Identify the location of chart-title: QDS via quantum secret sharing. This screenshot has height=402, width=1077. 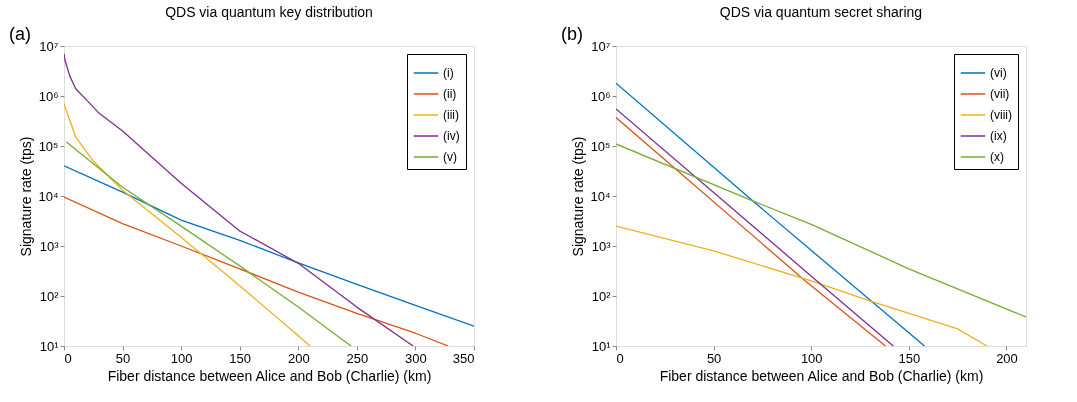
(821, 12).